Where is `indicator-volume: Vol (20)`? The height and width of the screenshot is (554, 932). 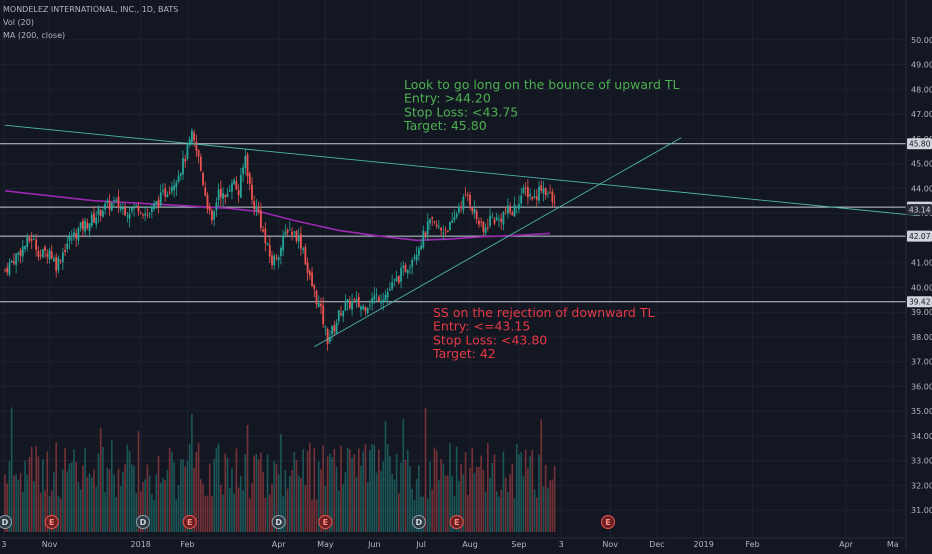
indicator-volume: Vol (20) is located at coordinates (18, 22).